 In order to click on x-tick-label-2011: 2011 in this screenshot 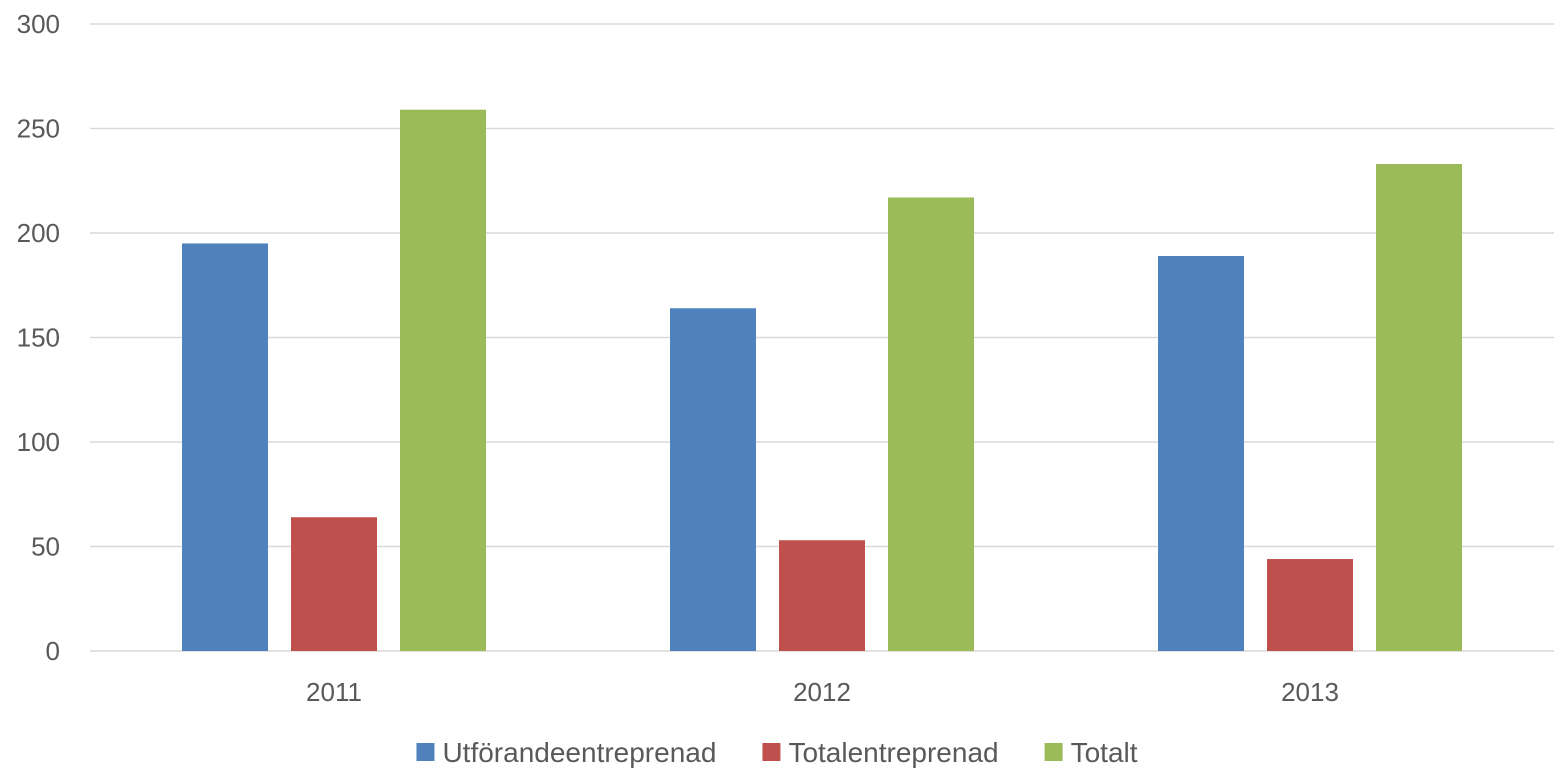, I will do `click(334, 692)`.